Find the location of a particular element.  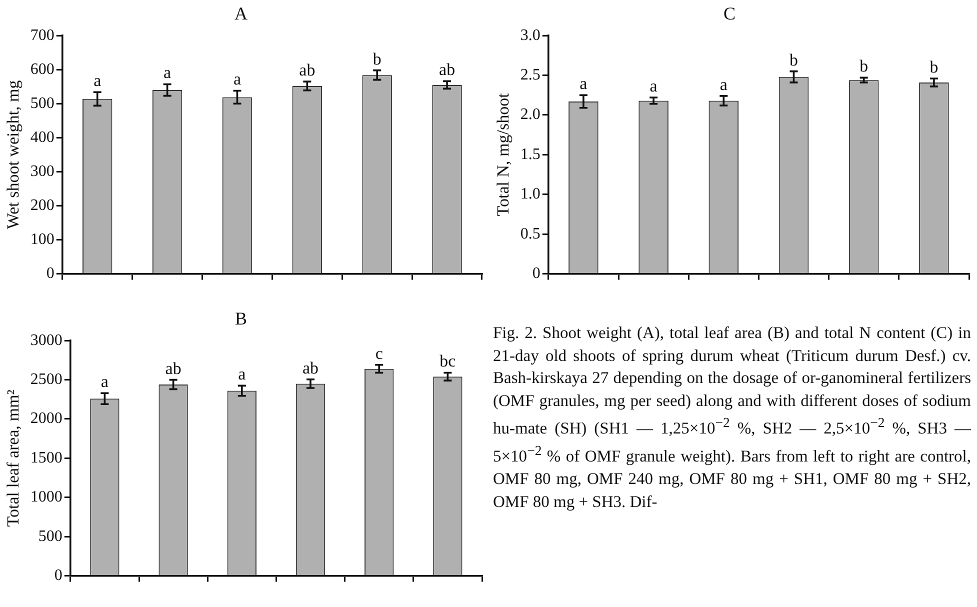

y-tick-label: 600 is located at coordinates (42, 69).